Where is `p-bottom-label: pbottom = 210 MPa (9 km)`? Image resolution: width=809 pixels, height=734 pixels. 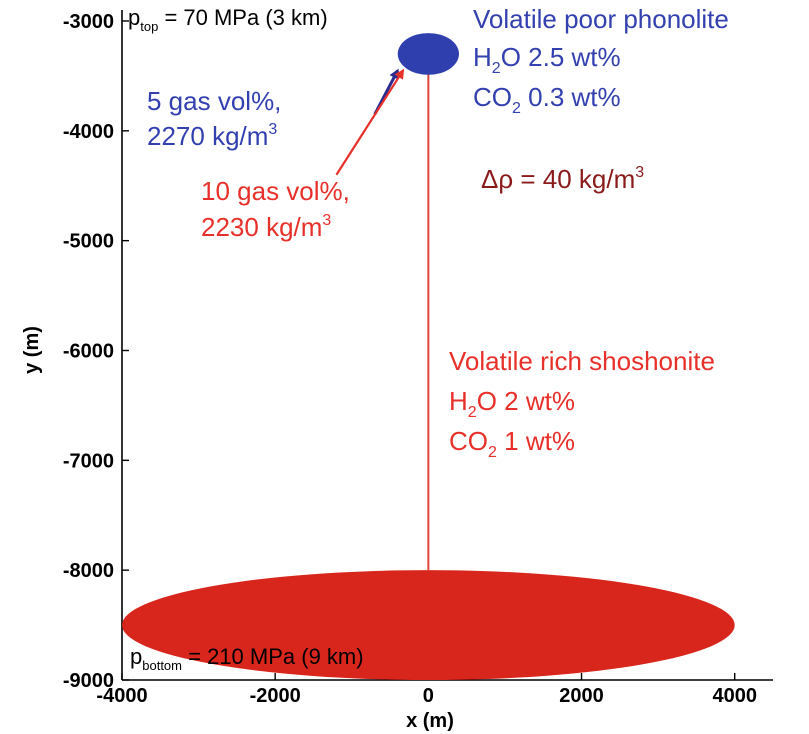 p-bottom-label: pbottom = 210 MPa (9 km) is located at coordinates (247, 658).